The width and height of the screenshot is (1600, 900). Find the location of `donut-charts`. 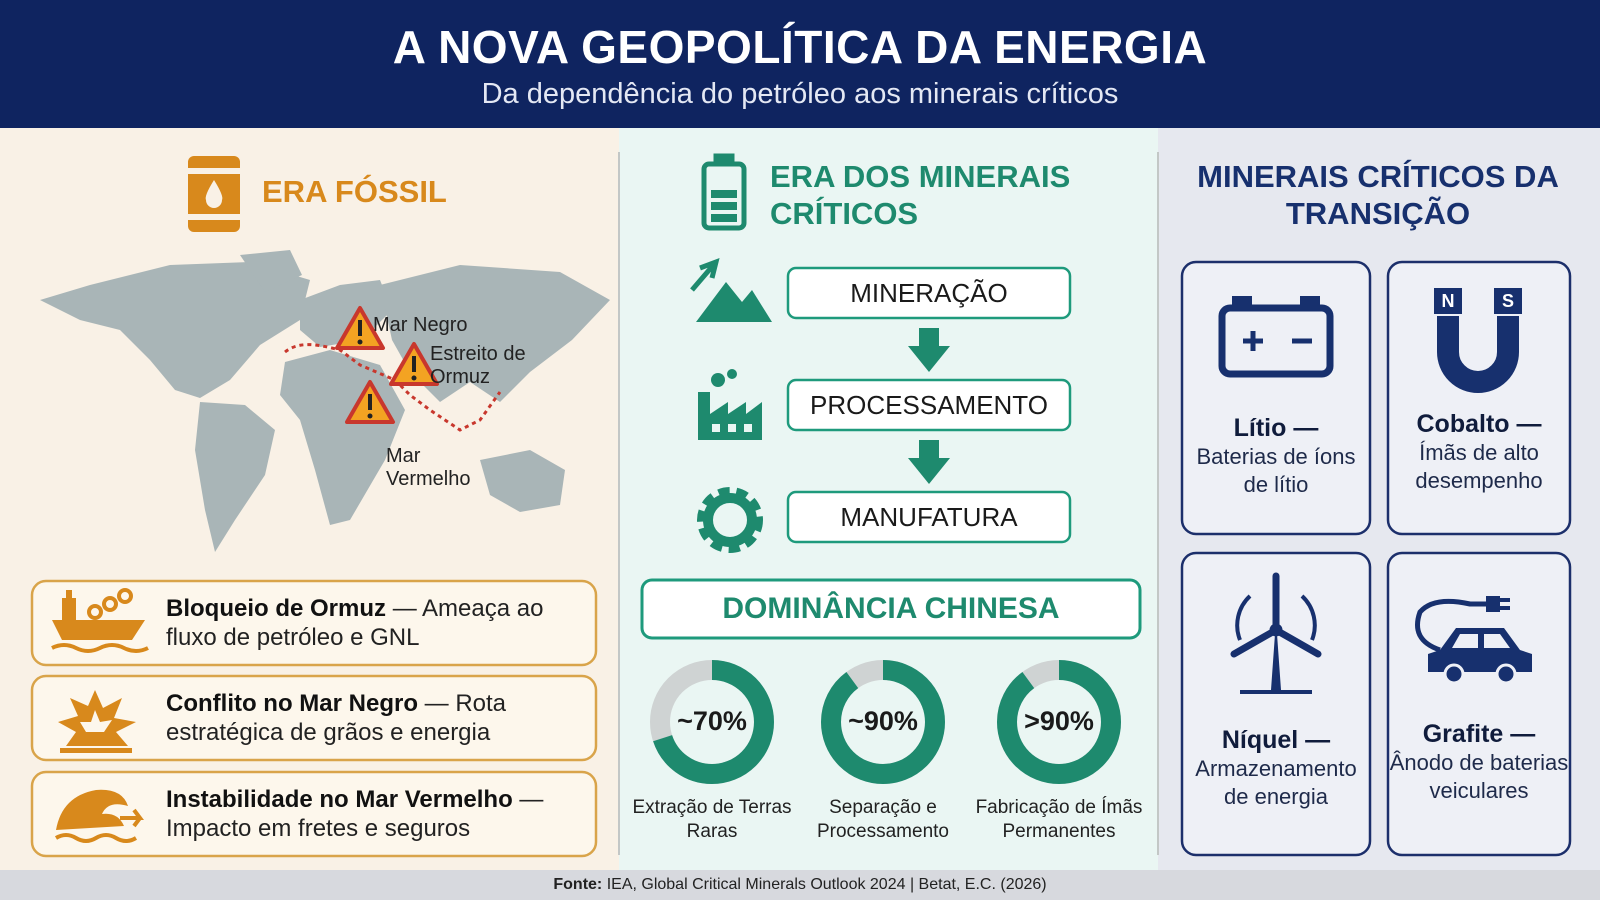

donut-charts is located at coordinates (885, 722).